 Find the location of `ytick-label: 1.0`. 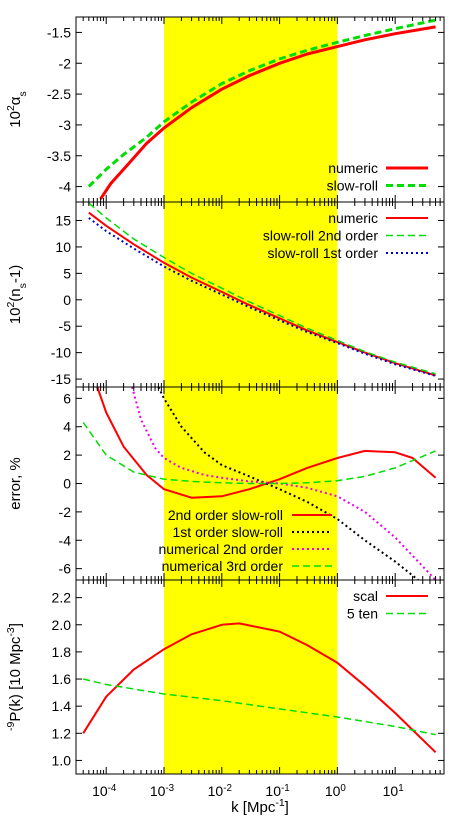

ytick-label: 1.0 is located at coordinates (62, 760).